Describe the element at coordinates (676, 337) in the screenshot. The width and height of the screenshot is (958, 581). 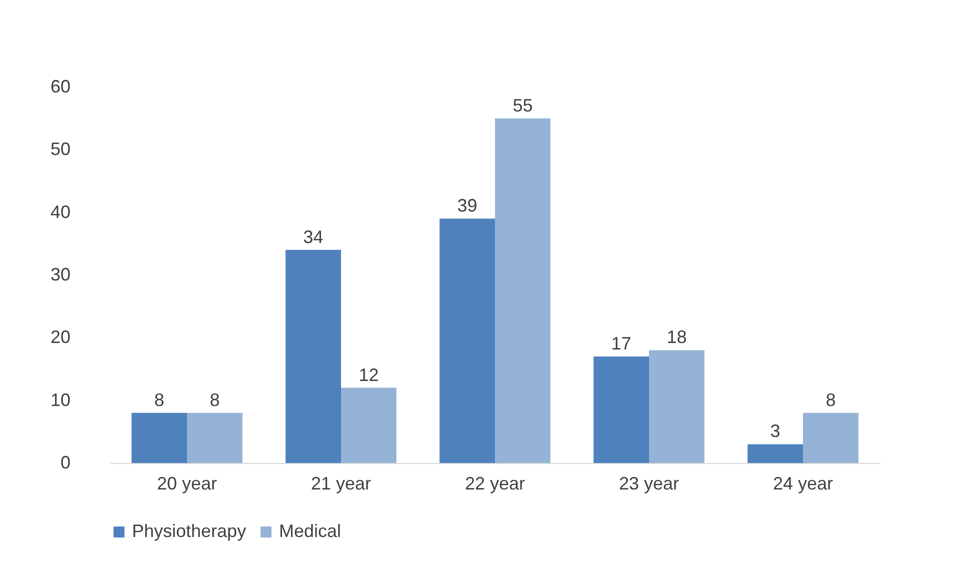
I see `data-label: 18` at that location.